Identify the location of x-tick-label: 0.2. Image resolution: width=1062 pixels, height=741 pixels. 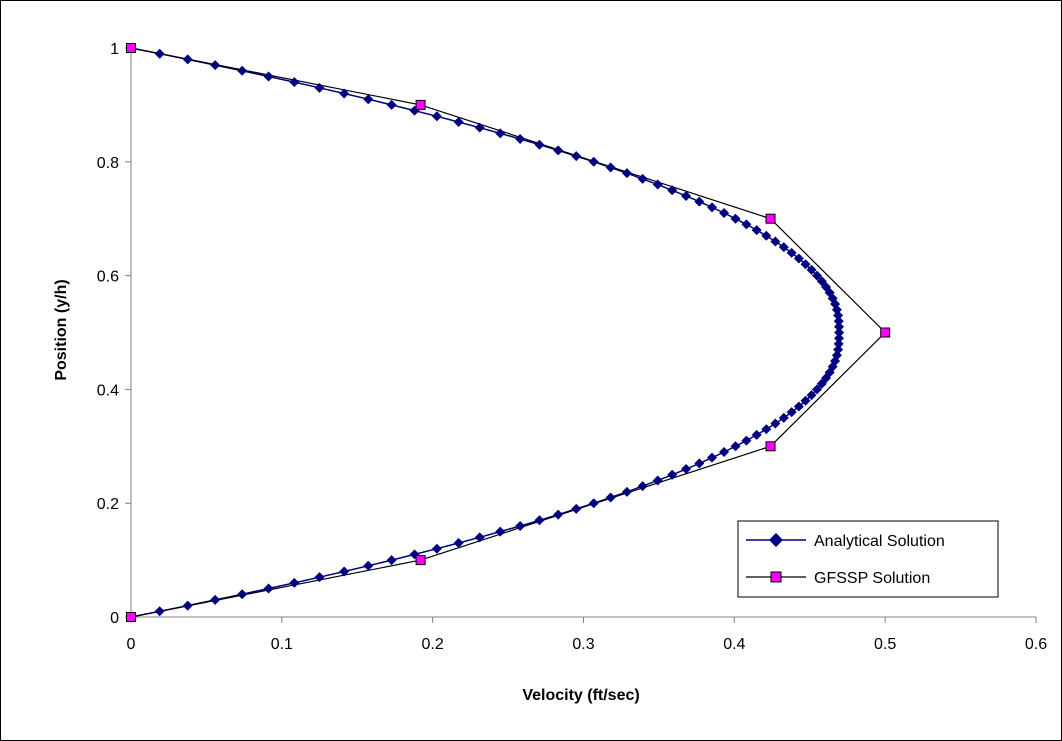
(433, 644).